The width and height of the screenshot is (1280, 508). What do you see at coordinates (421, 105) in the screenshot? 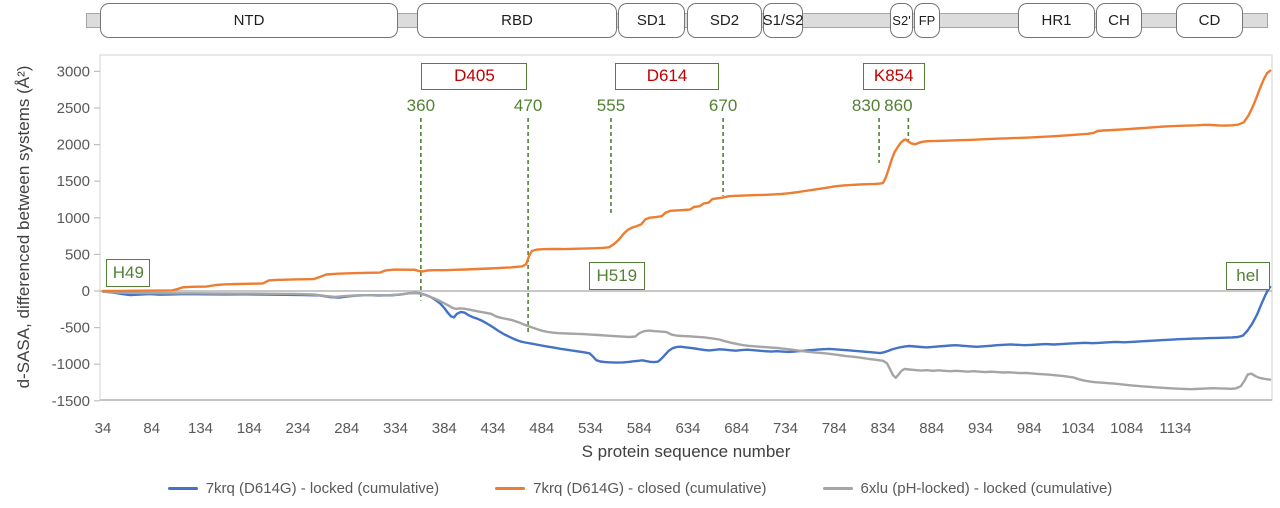
I see `guide-line-label-360: 360` at bounding box center [421, 105].